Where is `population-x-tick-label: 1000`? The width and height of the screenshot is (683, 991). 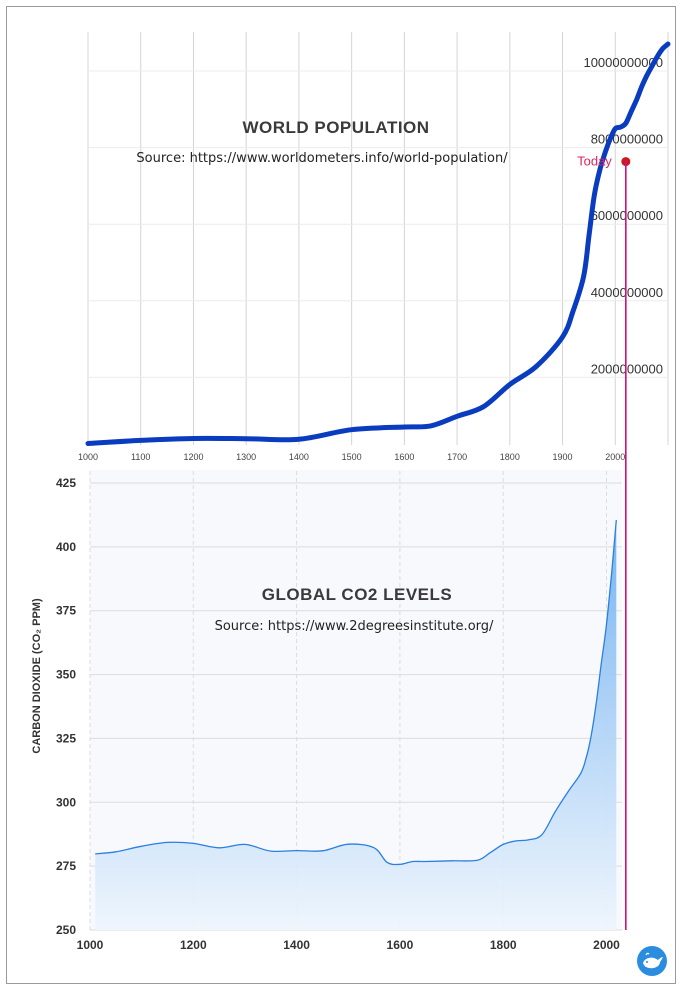 population-x-tick-label: 1000 is located at coordinates (88, 457).